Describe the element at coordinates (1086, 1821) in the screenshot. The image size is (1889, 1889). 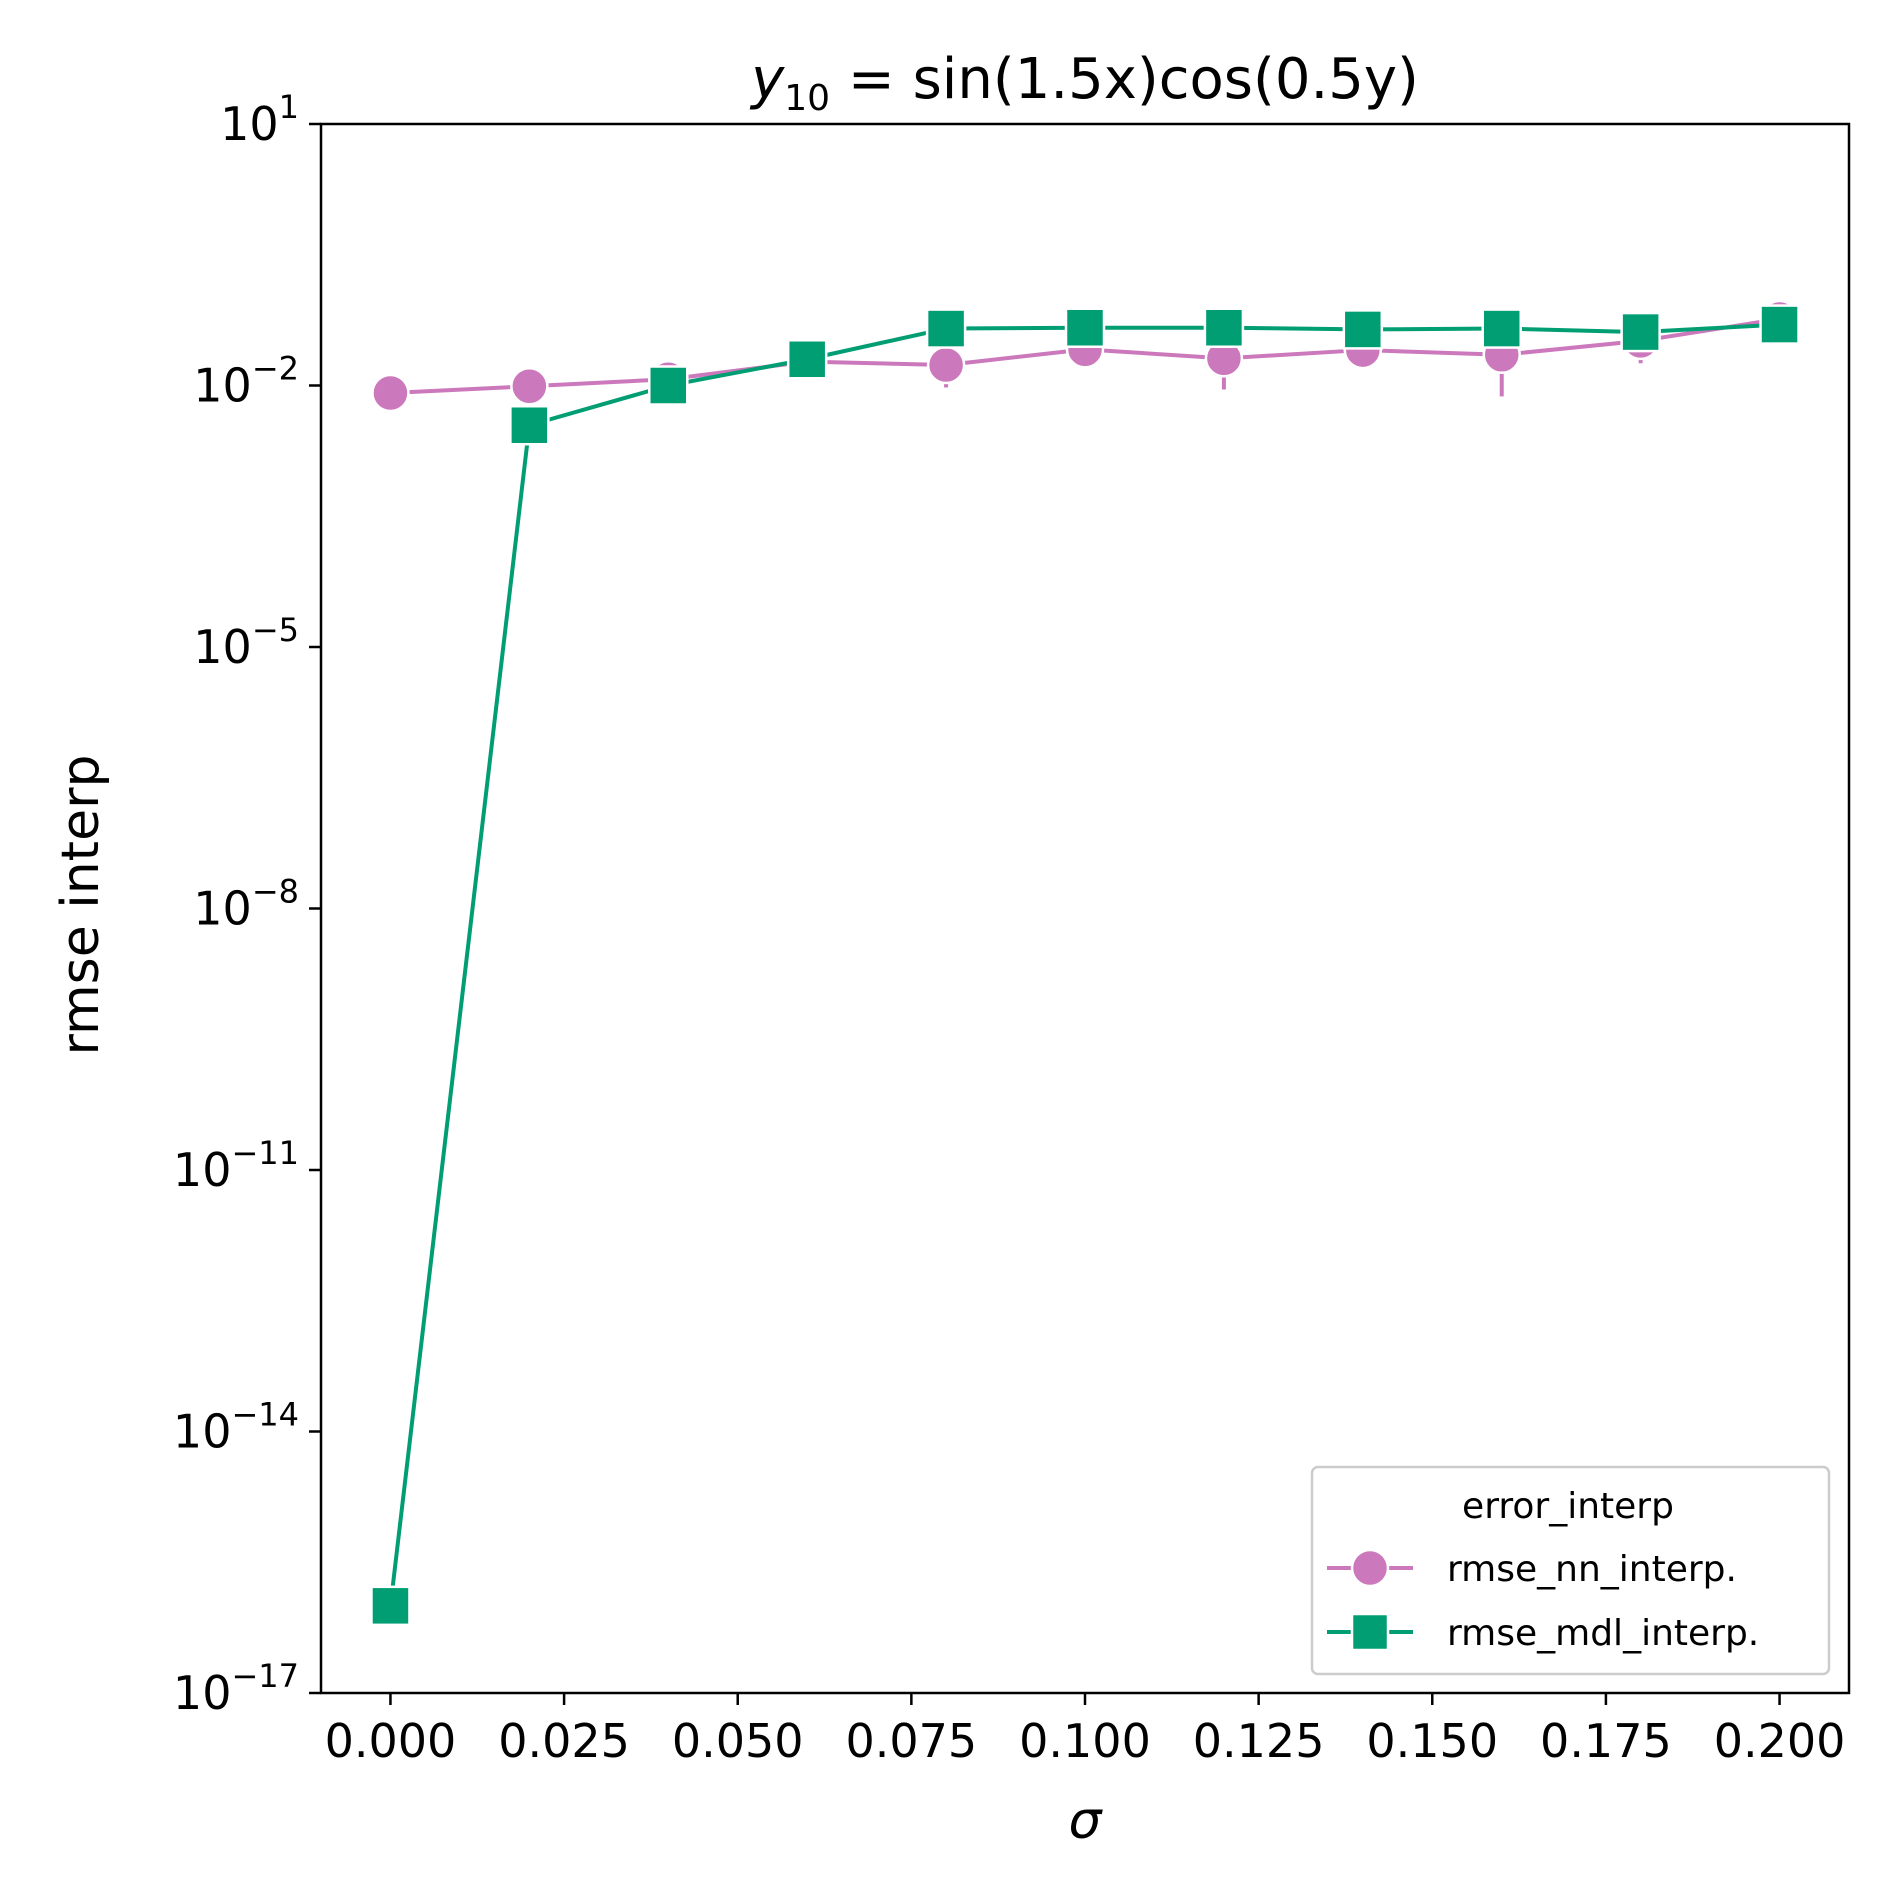
I see `x-axis-label: σ` at that location.